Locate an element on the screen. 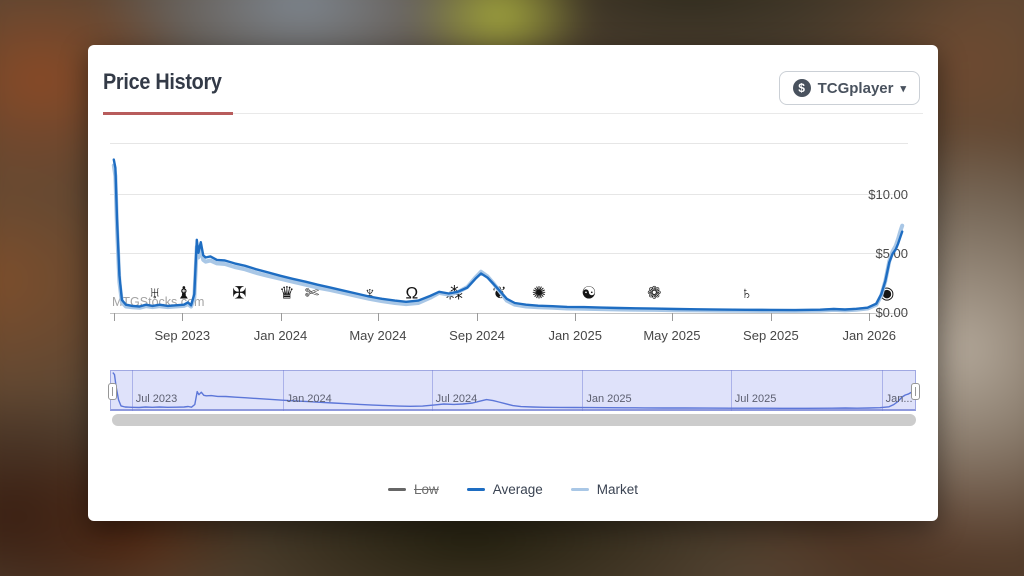 The width and height of the screenshot is (1024, 576). legend-item-market: Market is located at coordinates (604, 489).